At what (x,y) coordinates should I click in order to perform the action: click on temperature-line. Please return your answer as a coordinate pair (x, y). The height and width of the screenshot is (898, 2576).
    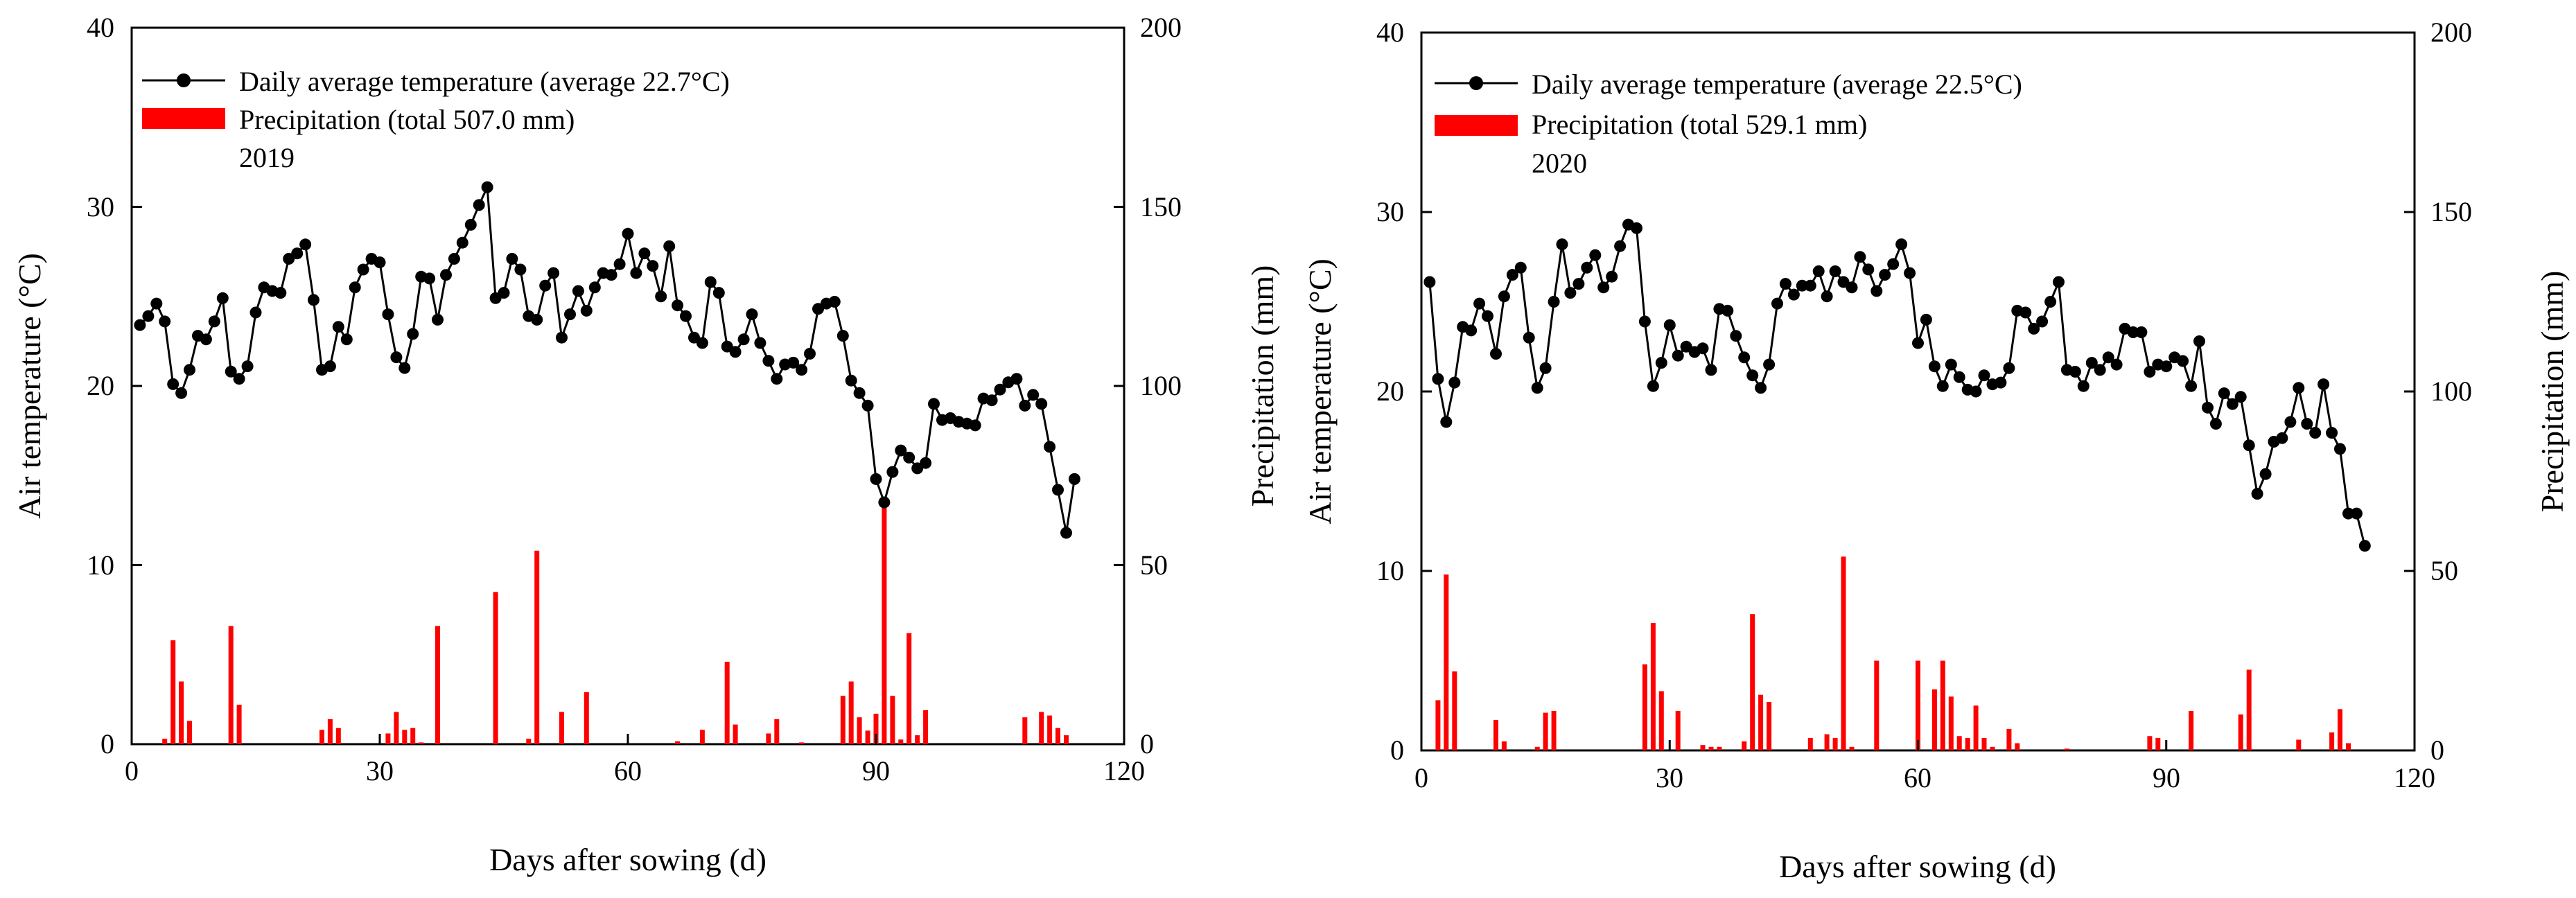
    Looking at the image, I should click on (1897, 385).